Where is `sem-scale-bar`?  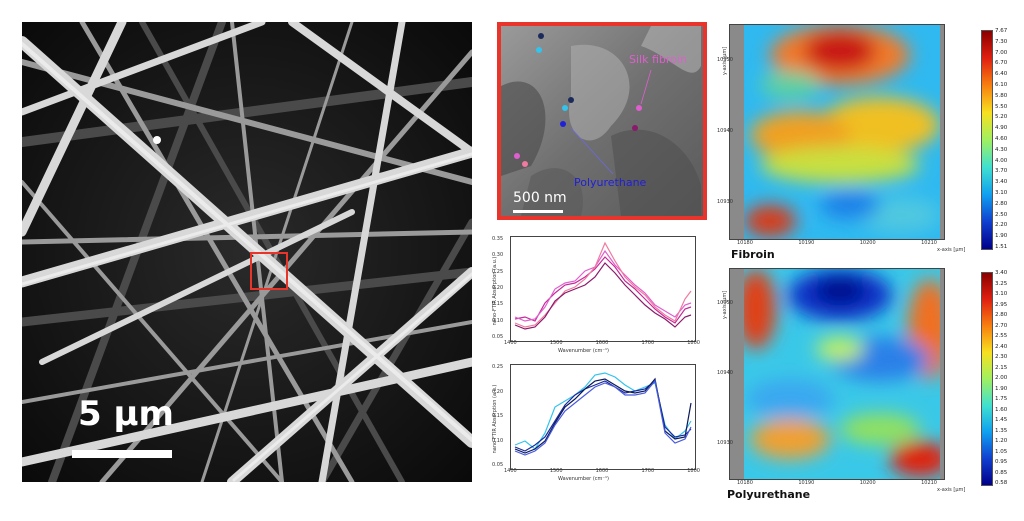
sem-scale-bar is located at coordinates (122, 454).